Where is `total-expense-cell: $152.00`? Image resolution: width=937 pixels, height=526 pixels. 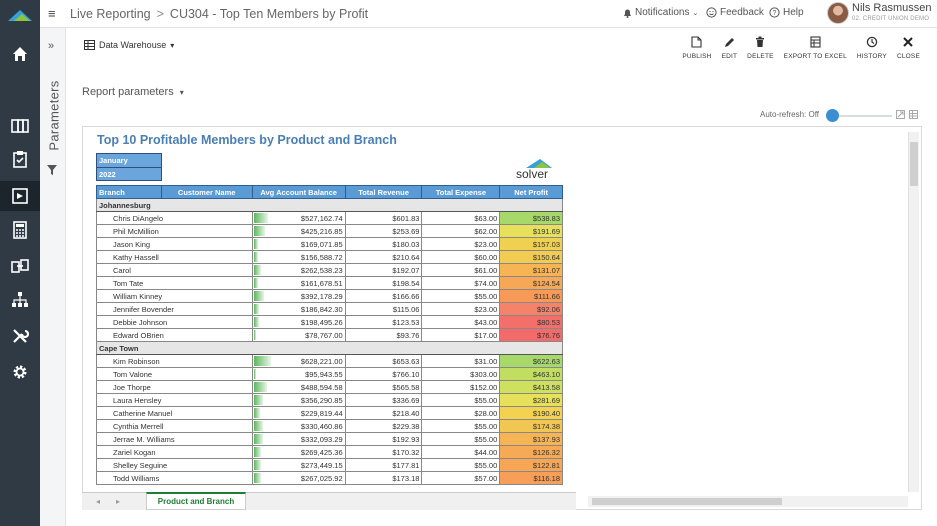
total-expense-cell: $152.00 is located at coordinates (461, 387).